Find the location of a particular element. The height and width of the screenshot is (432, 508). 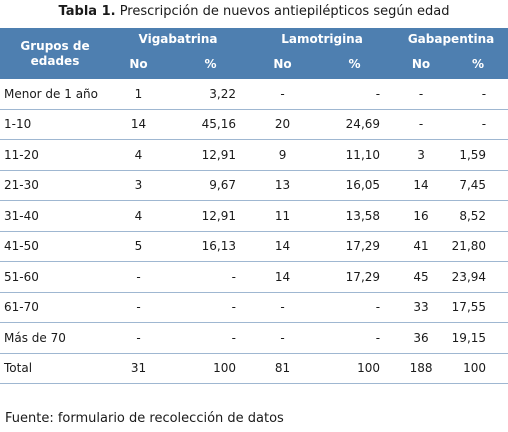

vigabatrina-count-cell: 14 is located at coordinates (138, 124).